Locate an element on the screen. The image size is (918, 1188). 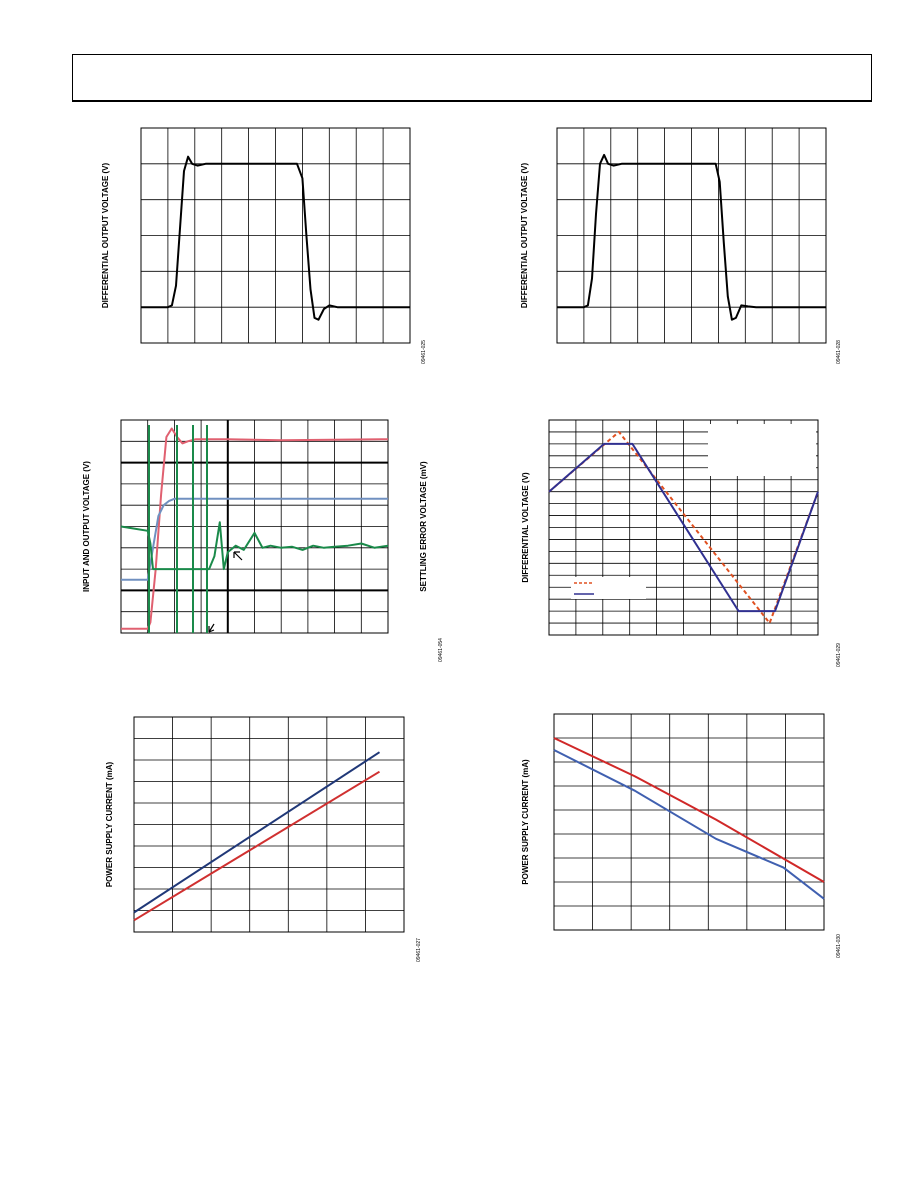
figure-id: 09461-025 is located at coordinates (424, 352).